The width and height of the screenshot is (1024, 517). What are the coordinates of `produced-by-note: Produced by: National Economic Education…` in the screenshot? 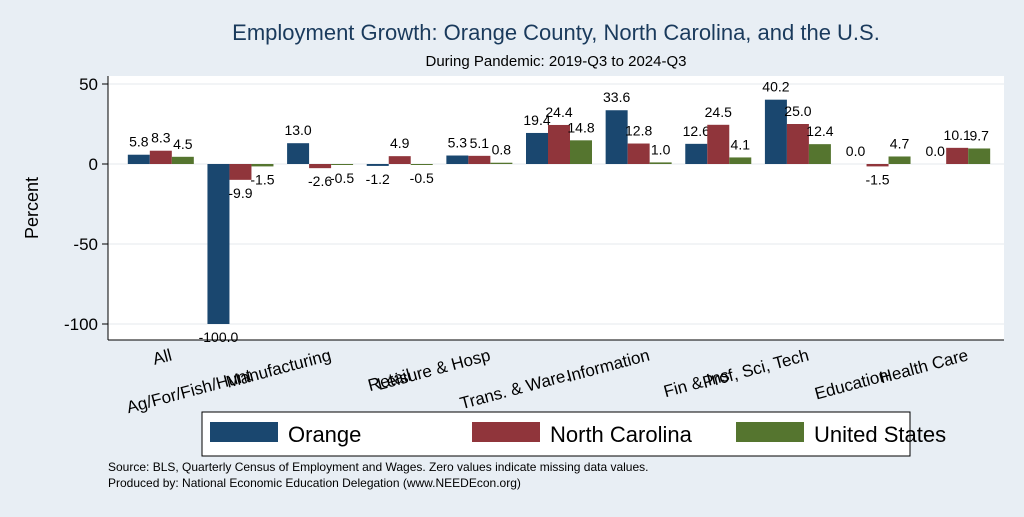 It's located at (314, 483).